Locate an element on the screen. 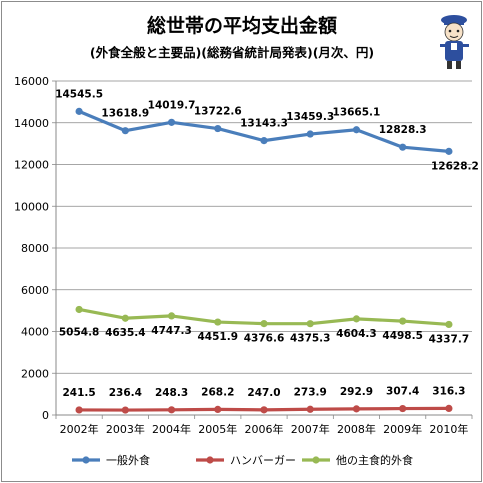 Image resolution: width=483 pixels, height=483 pixels. mascot-character-icon is located at coordinates (454, 42).